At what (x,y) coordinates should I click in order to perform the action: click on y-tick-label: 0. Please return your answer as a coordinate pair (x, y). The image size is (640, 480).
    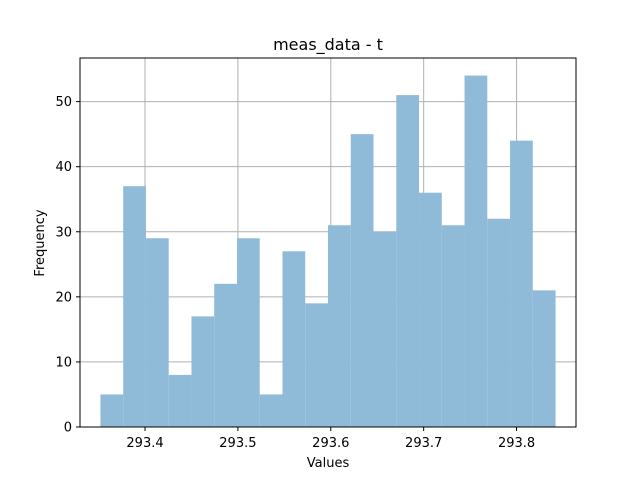
    Looking at the image, I should click on (68, 428).